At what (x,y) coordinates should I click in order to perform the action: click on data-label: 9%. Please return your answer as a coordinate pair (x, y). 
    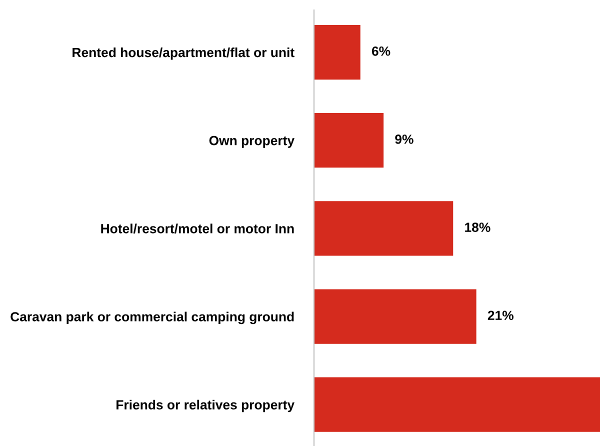
    Looking at the image, I should click on (404, 139).